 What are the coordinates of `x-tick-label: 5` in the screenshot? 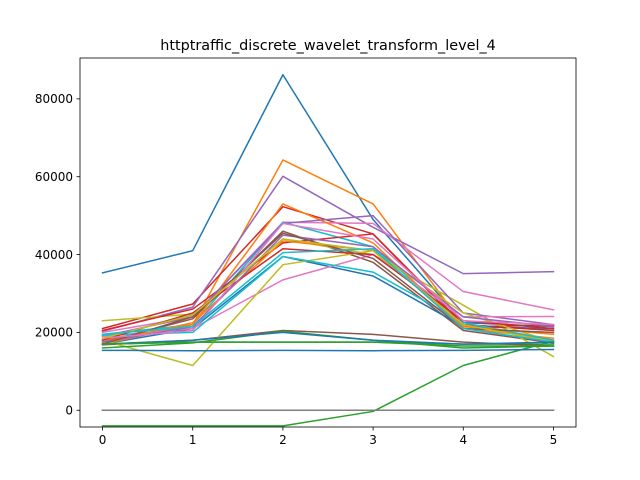 It's located at (554, 440).